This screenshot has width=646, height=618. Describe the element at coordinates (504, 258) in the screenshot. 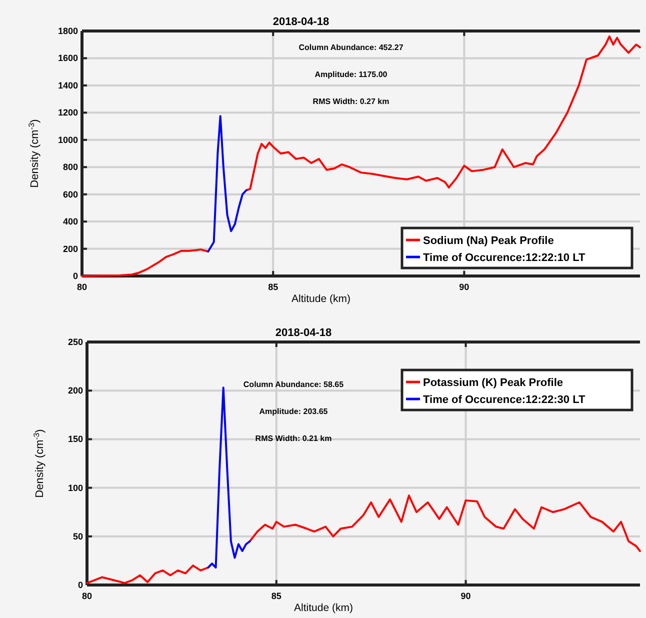

I see `legend-label: Time of Occurence:12:22:10 LT` at that location.